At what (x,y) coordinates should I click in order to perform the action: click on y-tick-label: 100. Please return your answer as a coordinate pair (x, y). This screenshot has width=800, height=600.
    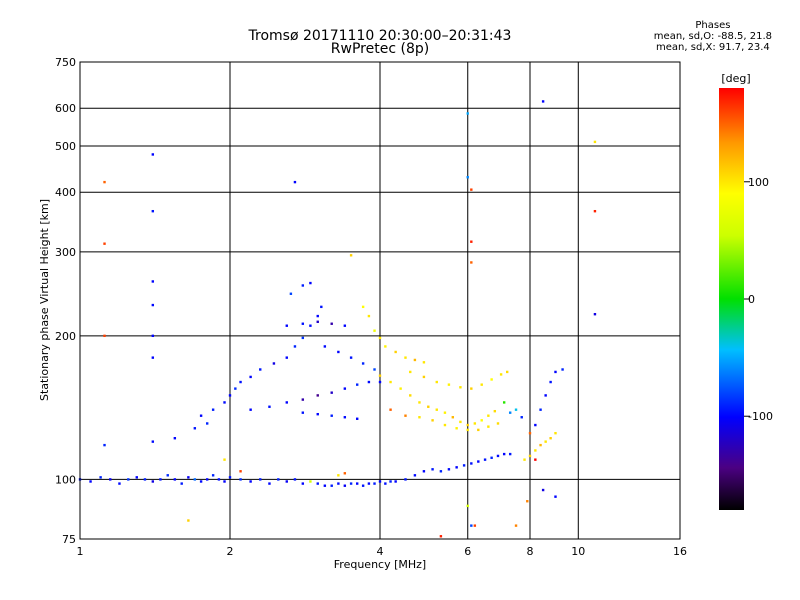
    Looking at the image, I should click on (65, 479).